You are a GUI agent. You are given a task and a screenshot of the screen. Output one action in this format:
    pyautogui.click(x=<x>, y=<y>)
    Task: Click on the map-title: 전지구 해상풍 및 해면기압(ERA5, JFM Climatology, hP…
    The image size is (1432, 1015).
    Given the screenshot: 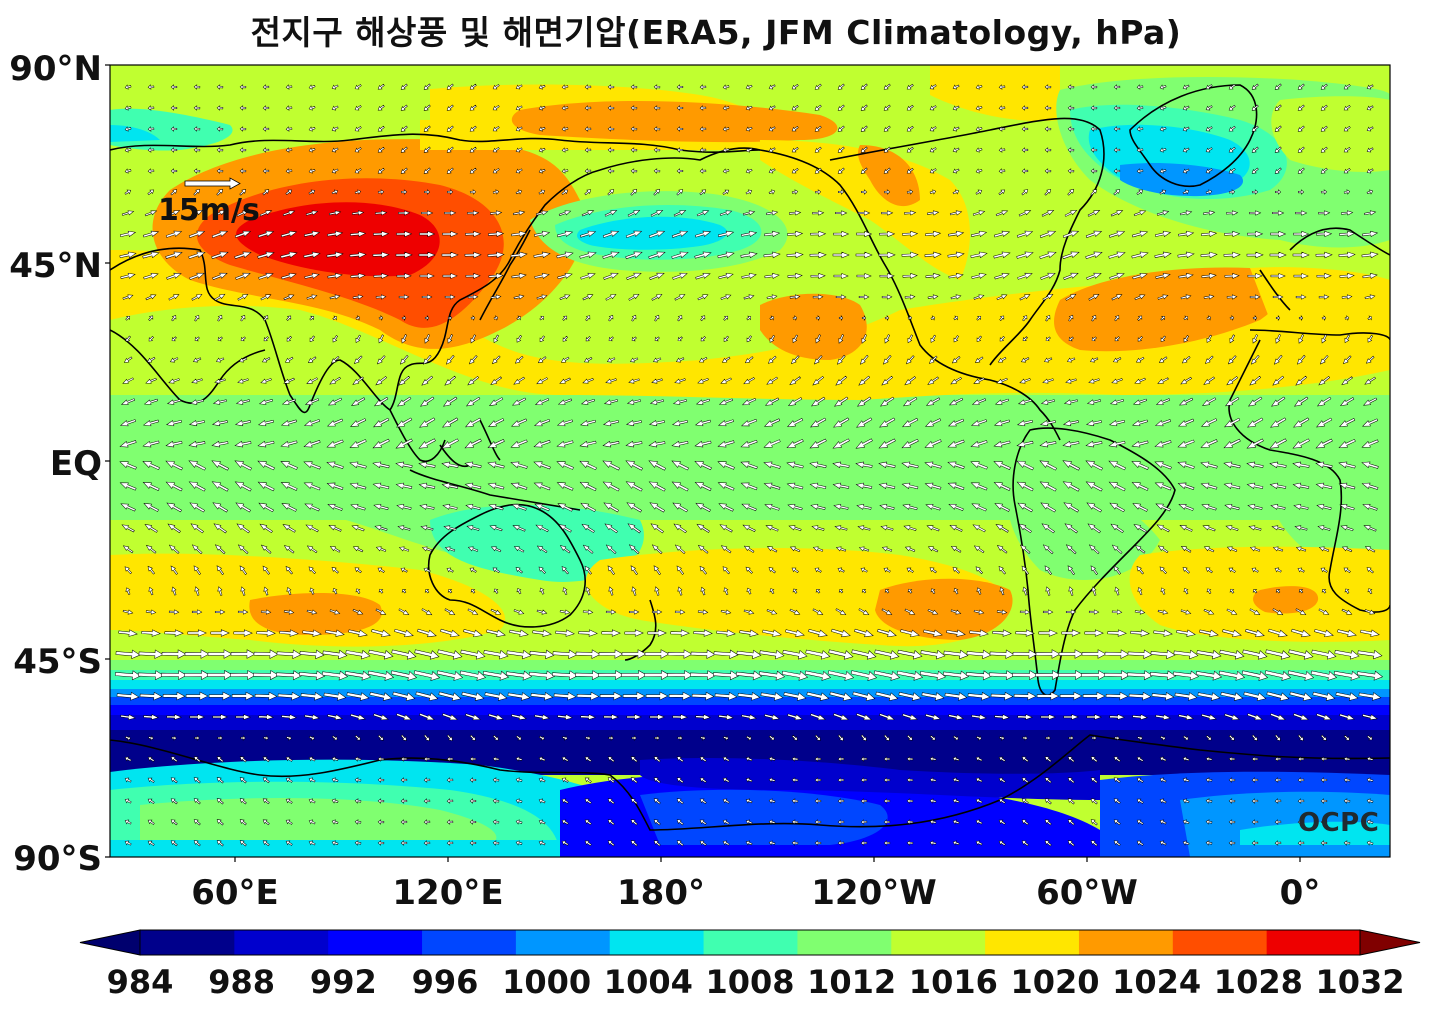 What is the action you would take?
    pyautogui.click(x=716, y=32)
    